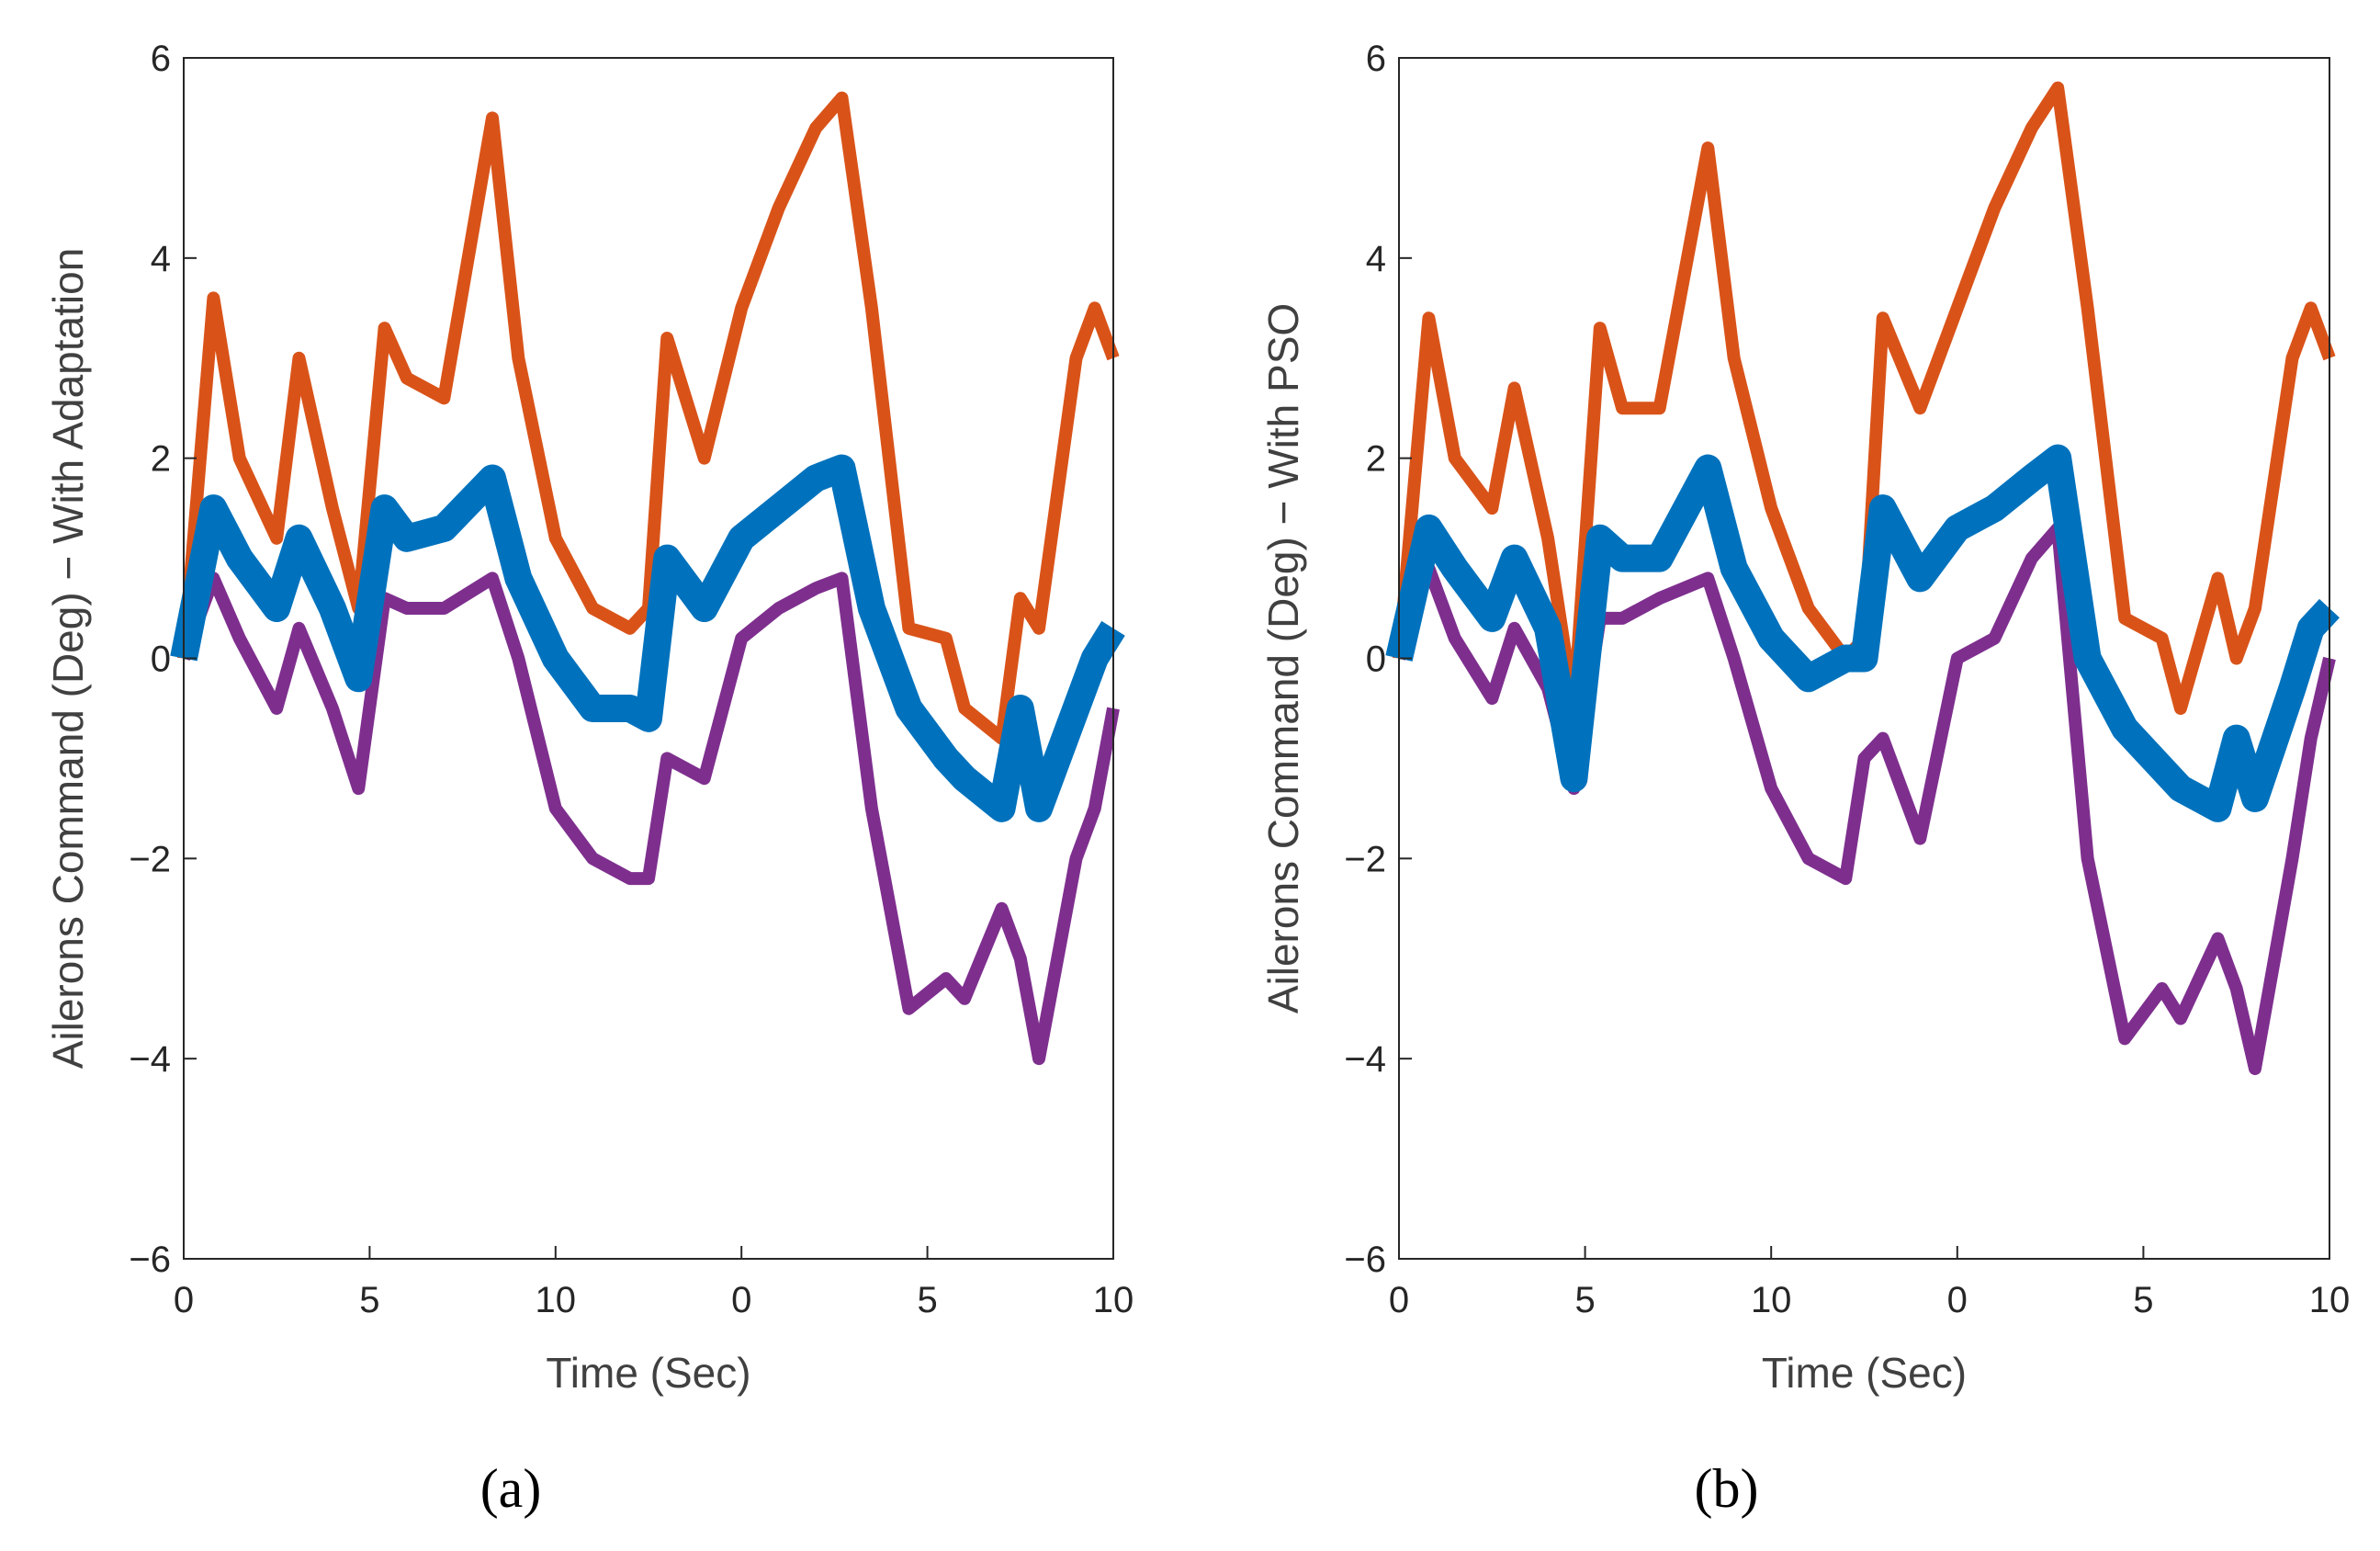  Describe the element at coordinates (68, 659) in the screenshot. I see `y-axis-label: Ailerons Command (Deg) − With Adaptation` at that location.